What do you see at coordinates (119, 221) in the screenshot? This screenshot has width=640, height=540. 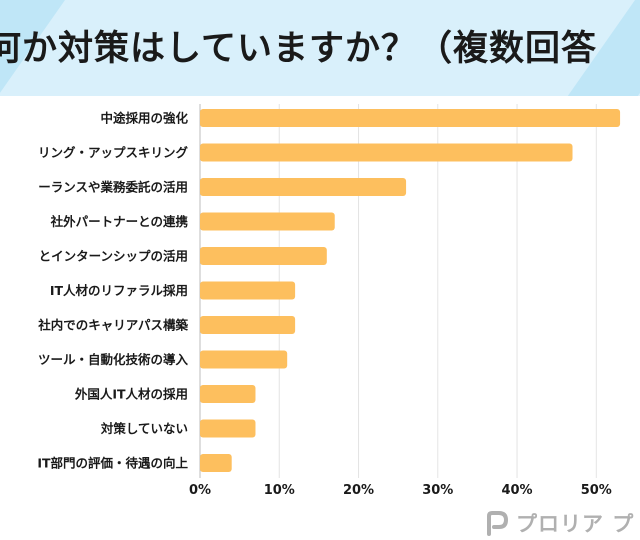 I see `category-label: 社外パートナーとの連携` at bounding box center [119, 221].